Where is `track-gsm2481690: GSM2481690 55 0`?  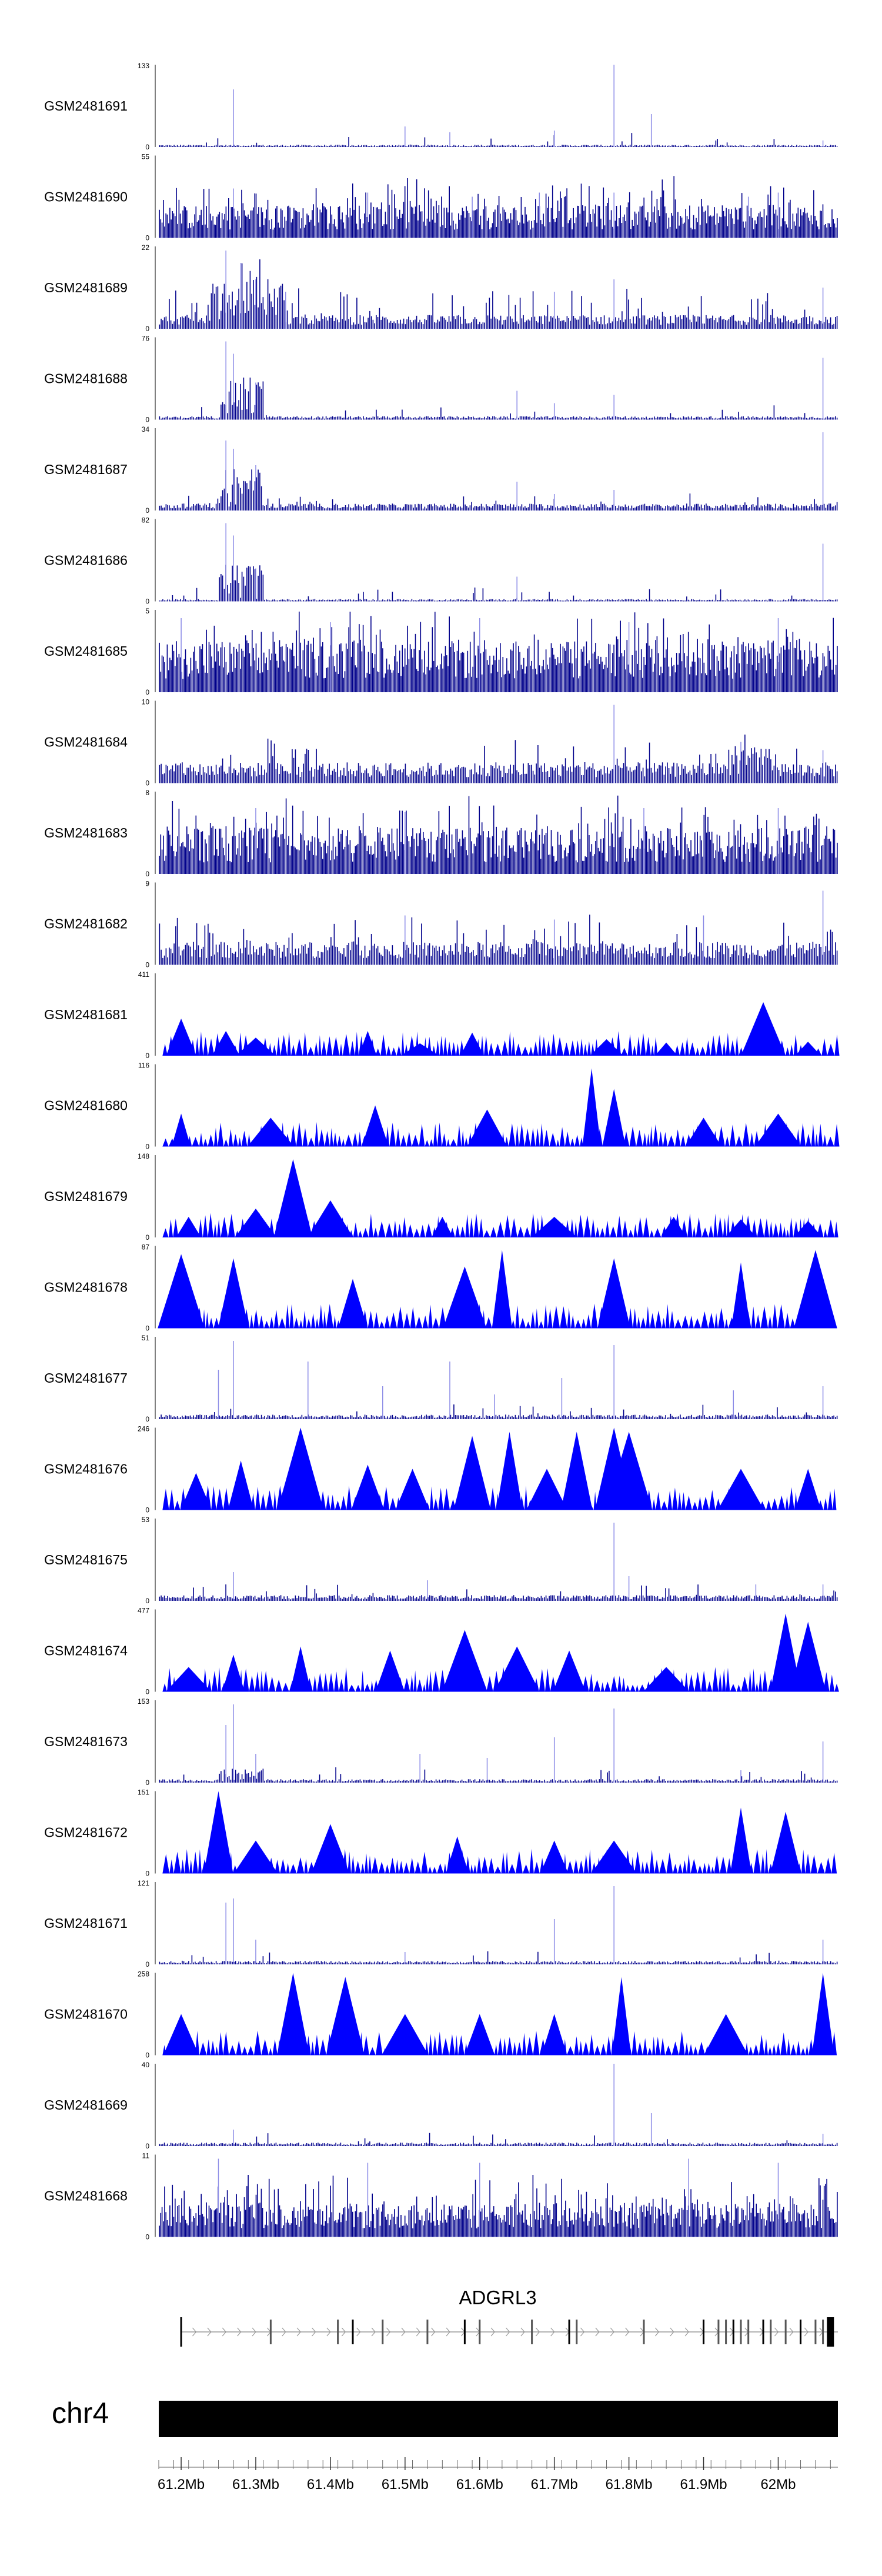
track-gsm2481690: GSM2481690 55 0 is located at coordinates (441, 197).